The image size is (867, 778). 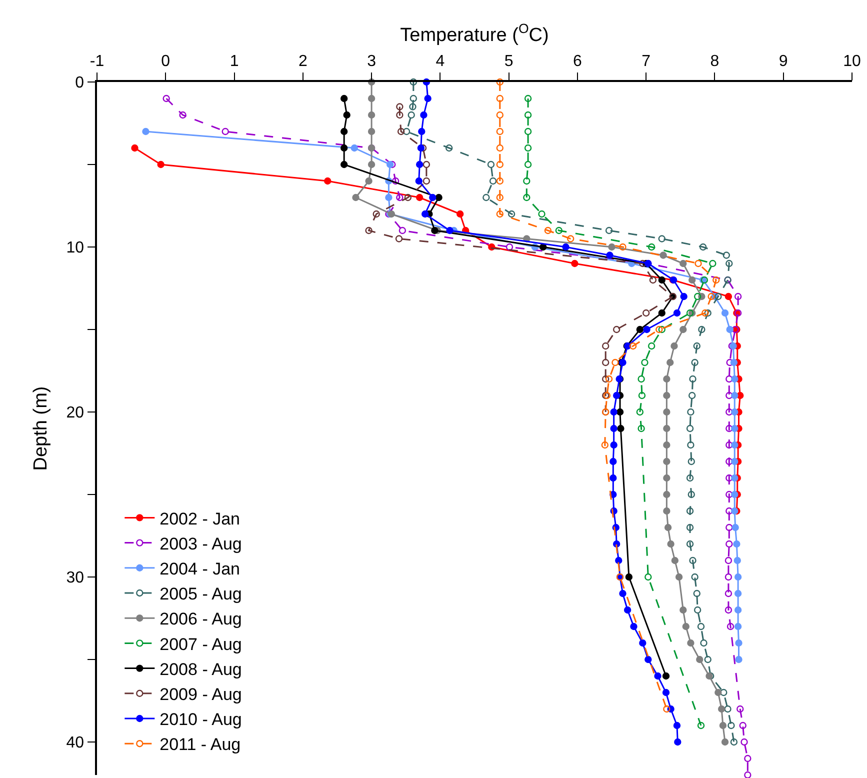 I want to click on x-tick-label: 3, so click(x=371, y=61).